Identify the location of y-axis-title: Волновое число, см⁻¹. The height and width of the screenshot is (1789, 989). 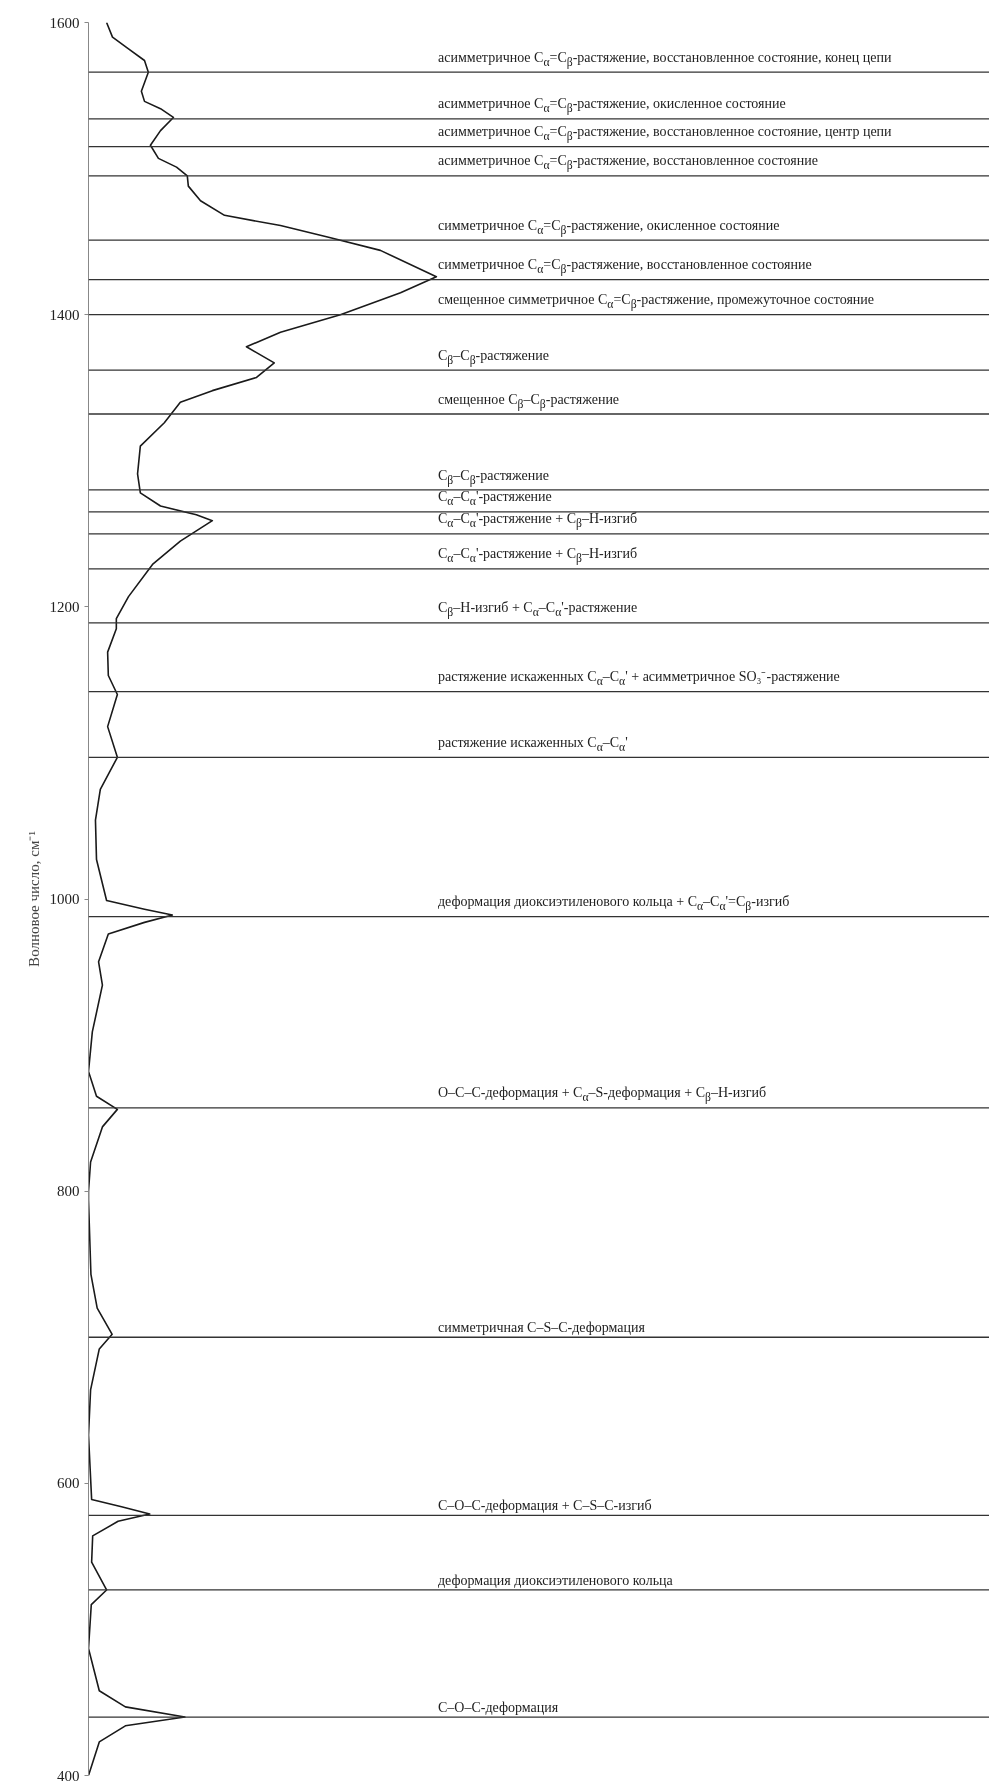
(33, 899).